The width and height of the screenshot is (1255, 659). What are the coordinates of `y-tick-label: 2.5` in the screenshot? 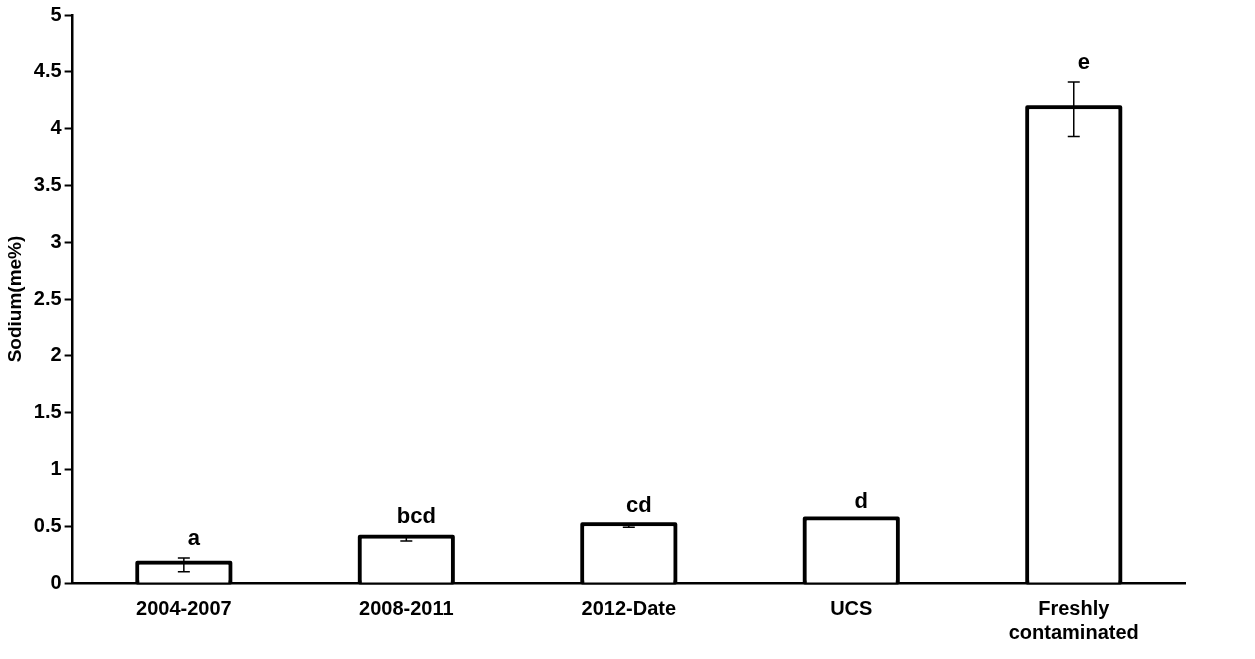 It's located at (47, 297).